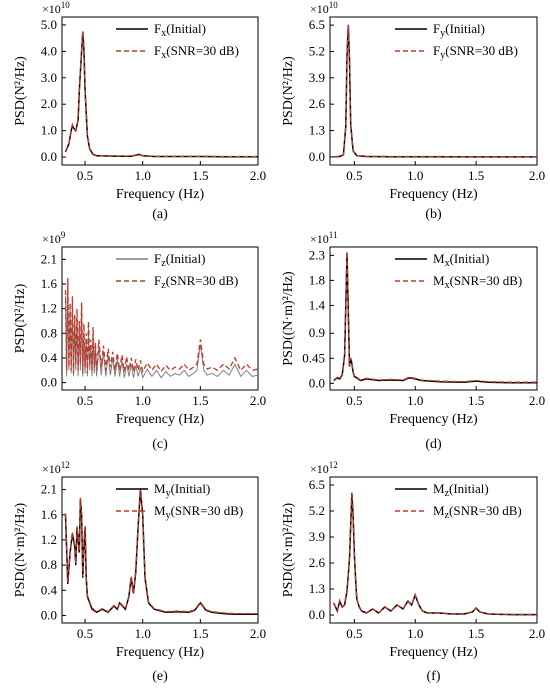  What do you see at coordinates (49, 50) in the screenshot?
I see `y-tick-label: 4.0` at bounding box center [49, 50].